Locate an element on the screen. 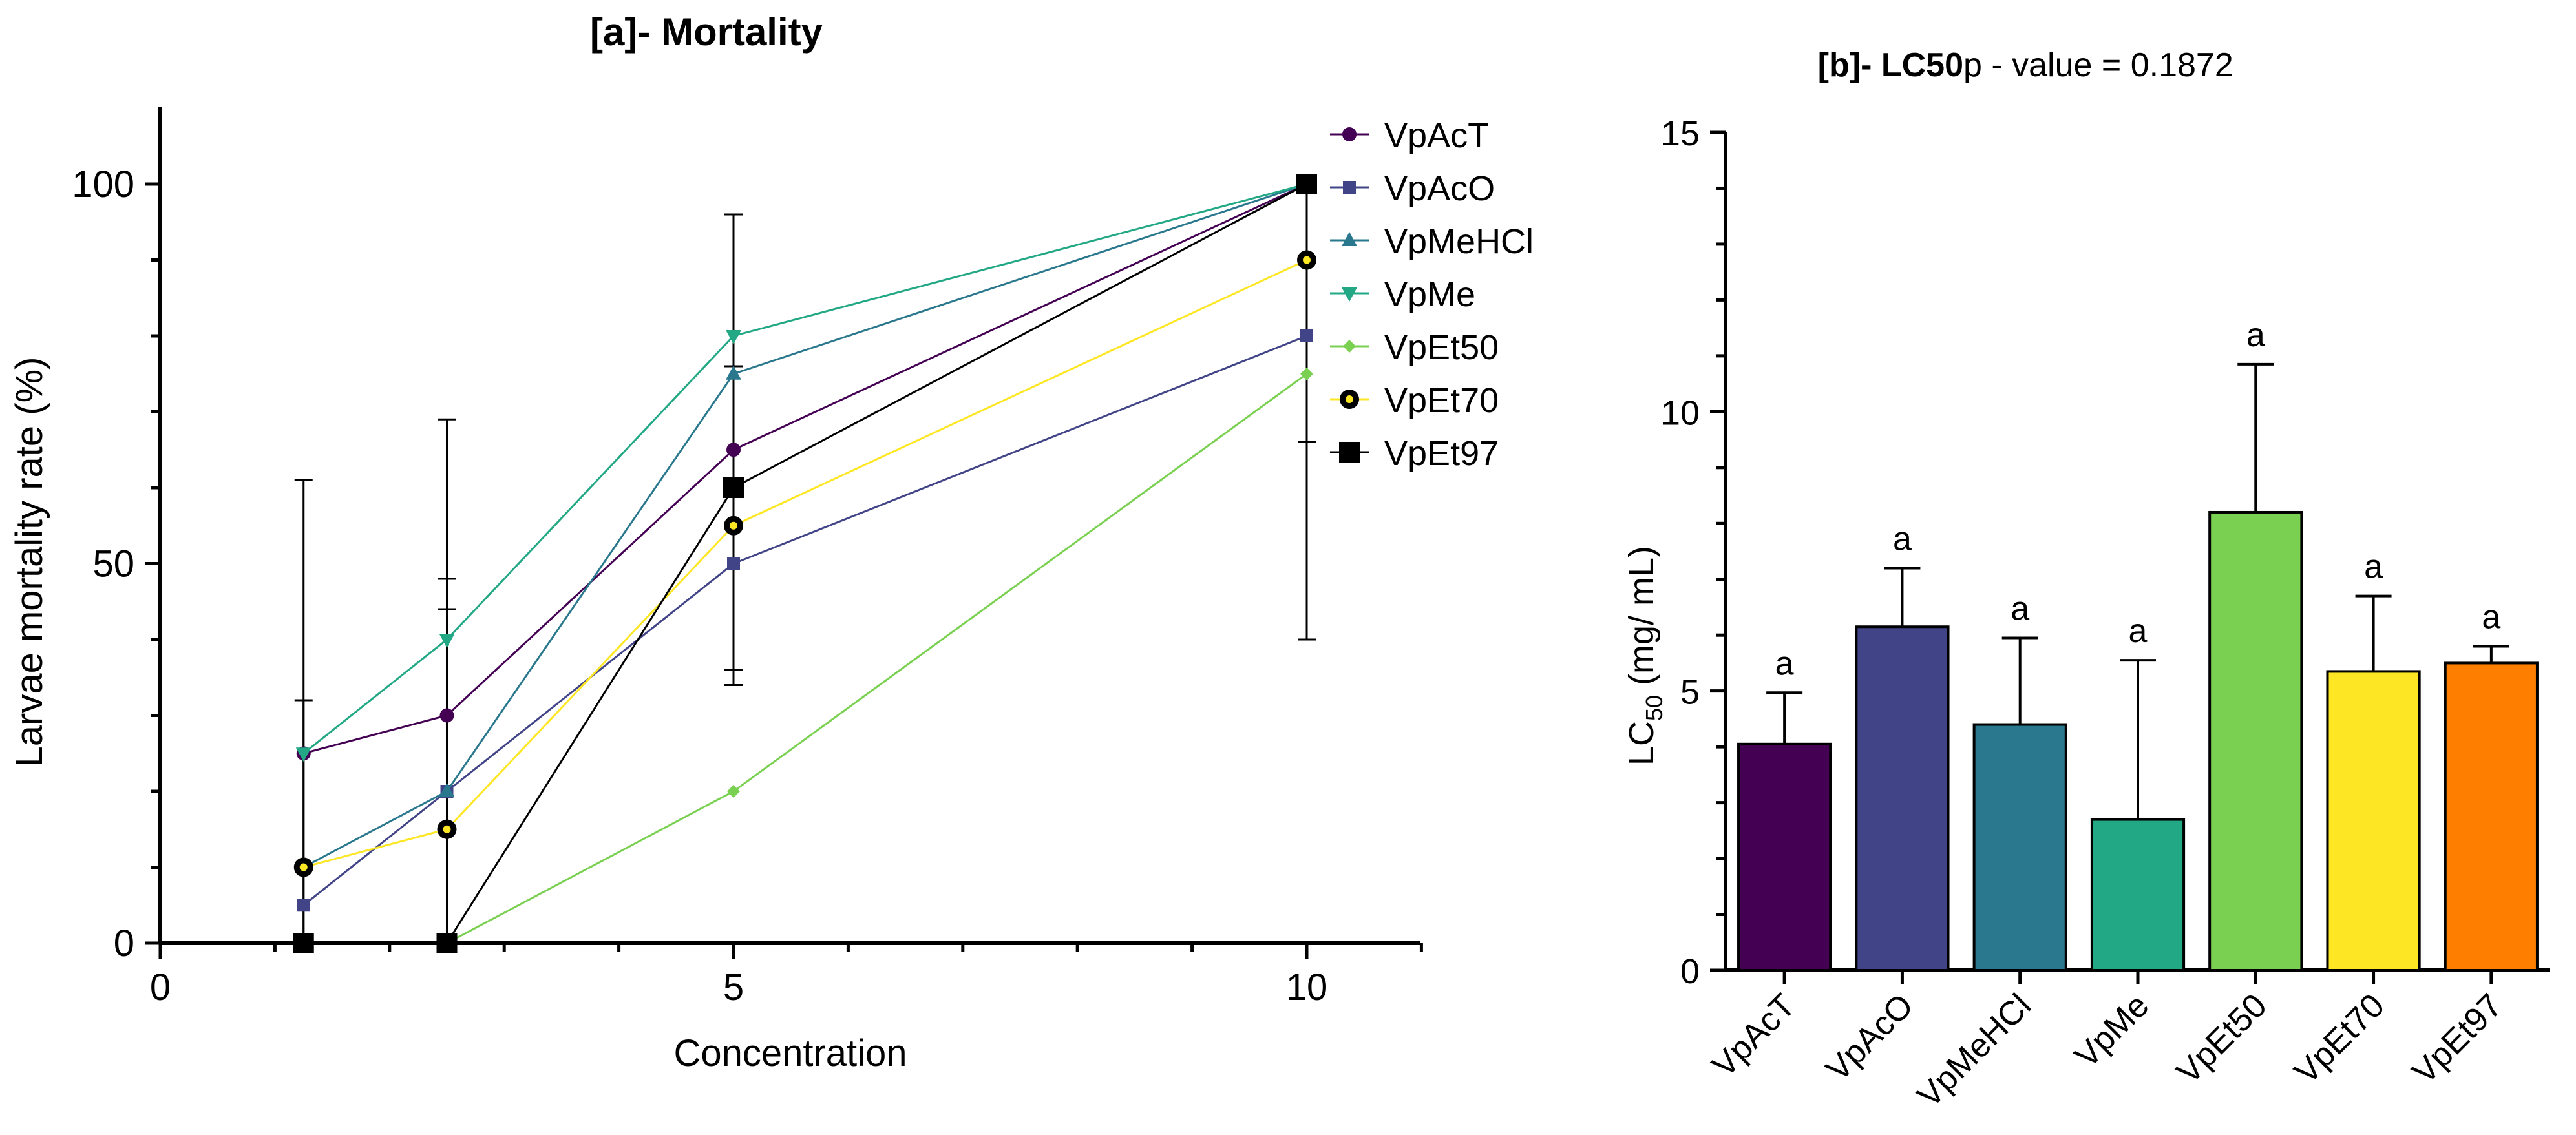 The width and height of the screenshot is (2576, 1135). bar-vpaco is located at coordinates (1902, 798).